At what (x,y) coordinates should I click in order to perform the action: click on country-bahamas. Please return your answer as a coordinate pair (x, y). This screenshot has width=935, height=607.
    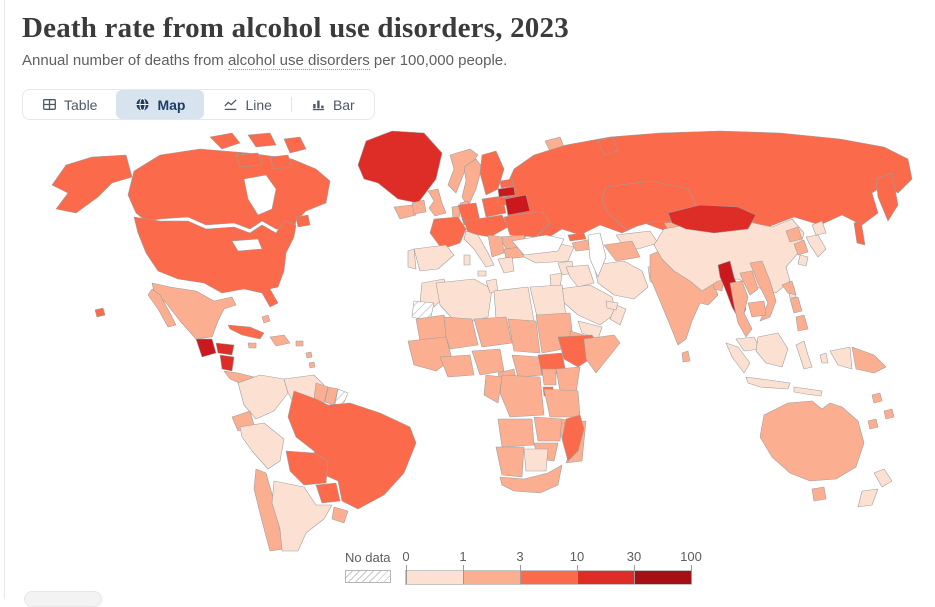
    Looking at the image, I should click on (266, 319).